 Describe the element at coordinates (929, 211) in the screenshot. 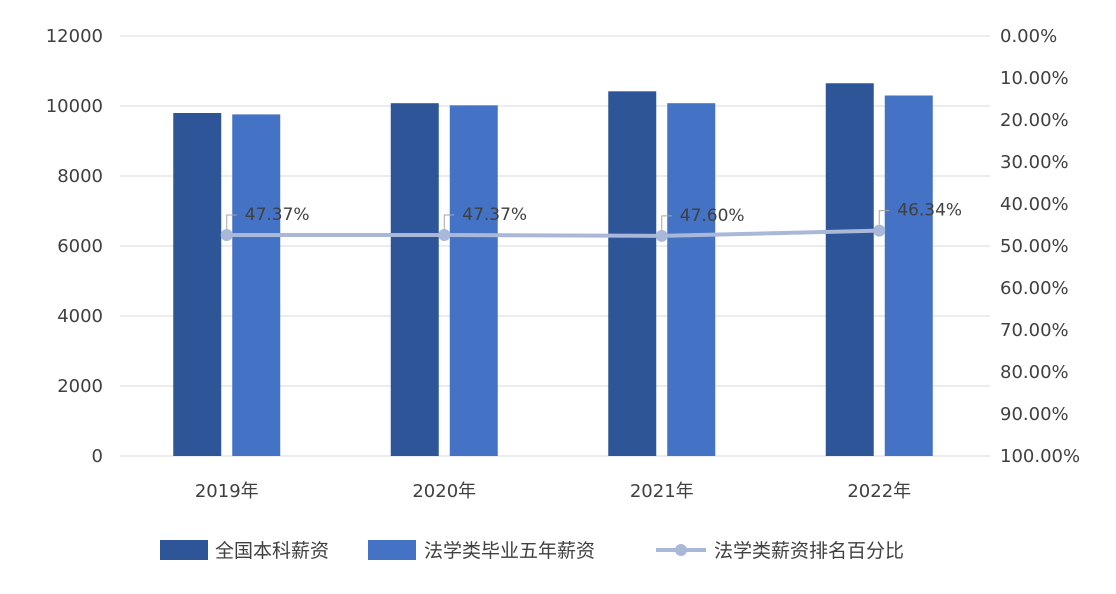

I see `ranking-data-label: 46.34%` at that location.